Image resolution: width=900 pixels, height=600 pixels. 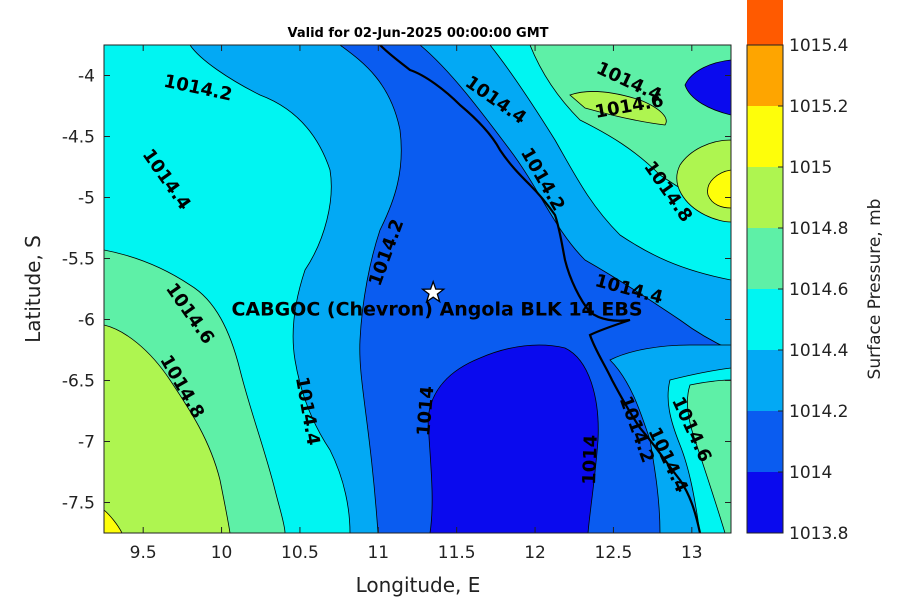 What do you see at coordinates (810, 168) in the screenshot?
I see `colorbar-tick-label: 1015` at bounding box center [810, 168].